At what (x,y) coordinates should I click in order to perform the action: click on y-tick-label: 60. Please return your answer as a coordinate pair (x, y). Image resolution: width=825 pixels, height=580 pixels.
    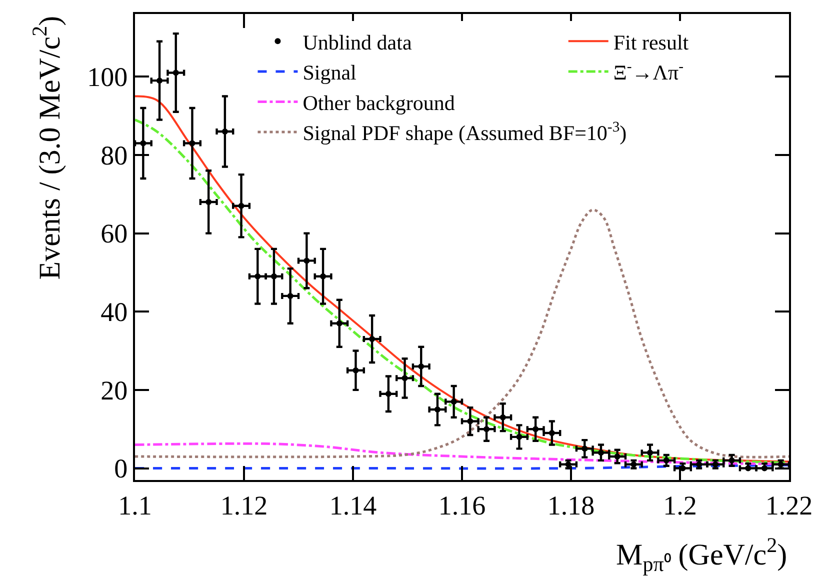
    Looking at the image, I should click on (114, 233).